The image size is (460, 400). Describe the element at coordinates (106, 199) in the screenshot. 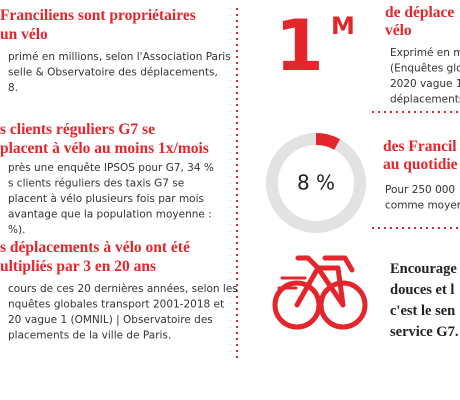

I see `body-text: placent à vélo plusieurs fois par mois` at that location.